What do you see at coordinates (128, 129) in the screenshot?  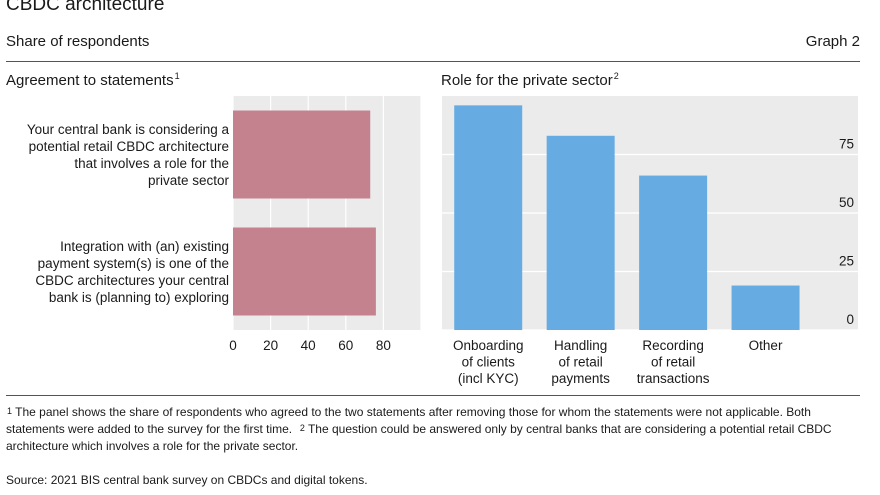 I see `left-category-label-line: Your central bank is considering a` at bounding box center [128, 129].